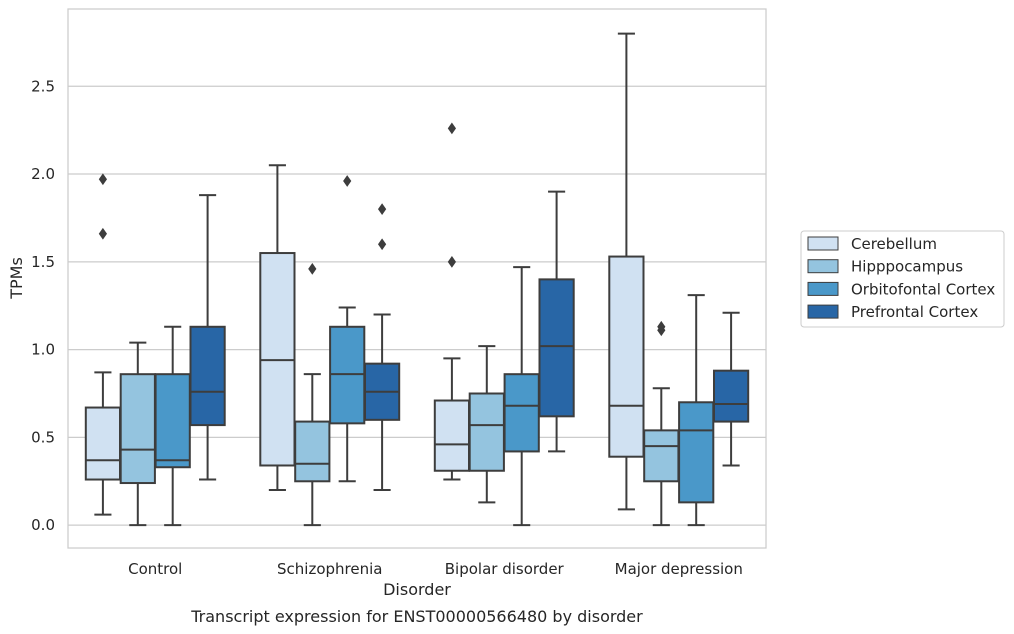  What do you see at coordinates (43, 262) in the screenshot?
I see `y-tick-label: 1.5` at bounding box center [43, 262].